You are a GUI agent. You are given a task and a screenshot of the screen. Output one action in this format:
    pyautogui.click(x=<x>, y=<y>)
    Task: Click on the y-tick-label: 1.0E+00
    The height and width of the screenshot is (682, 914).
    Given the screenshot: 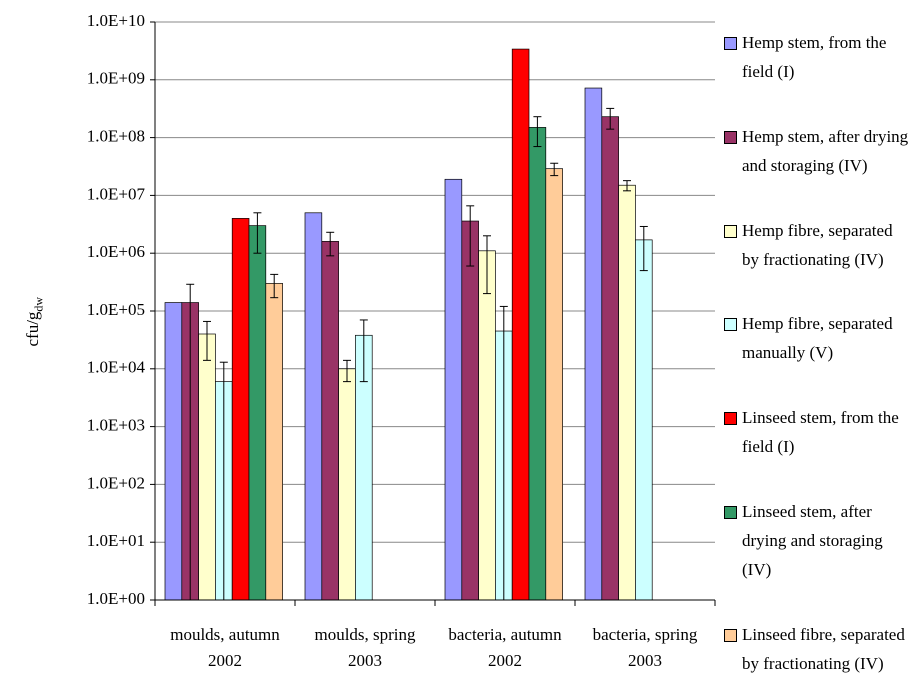 What is the action you would take?
    pyautogui.click(x=116, y=598)
    